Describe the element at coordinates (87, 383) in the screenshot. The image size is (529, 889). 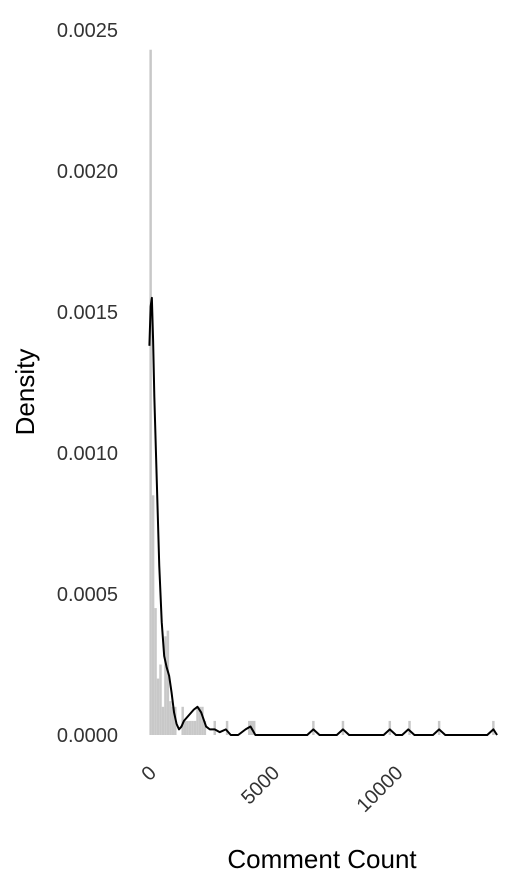
I see `y-axis-ticks: 0.0000 0.0005 0.0010 0.0015 0.0020 0.0025` at that location.